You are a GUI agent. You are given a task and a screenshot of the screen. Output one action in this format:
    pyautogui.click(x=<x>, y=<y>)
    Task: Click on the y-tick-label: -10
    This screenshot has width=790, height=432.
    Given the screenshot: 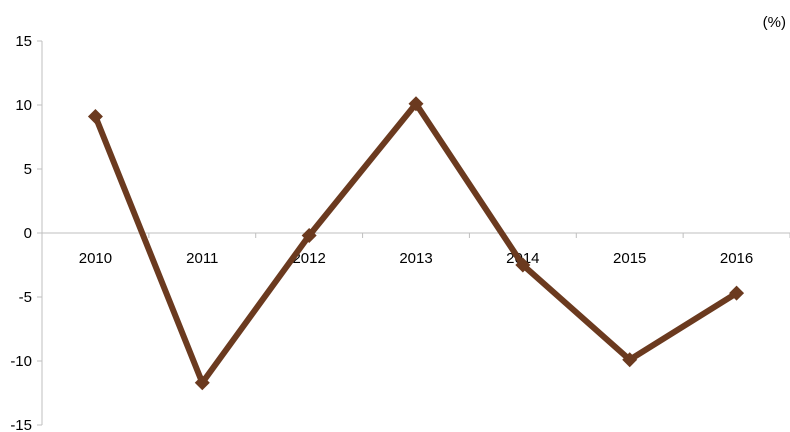 What is the action you would take?
    pyautogui.click(x=21, y=361)
    